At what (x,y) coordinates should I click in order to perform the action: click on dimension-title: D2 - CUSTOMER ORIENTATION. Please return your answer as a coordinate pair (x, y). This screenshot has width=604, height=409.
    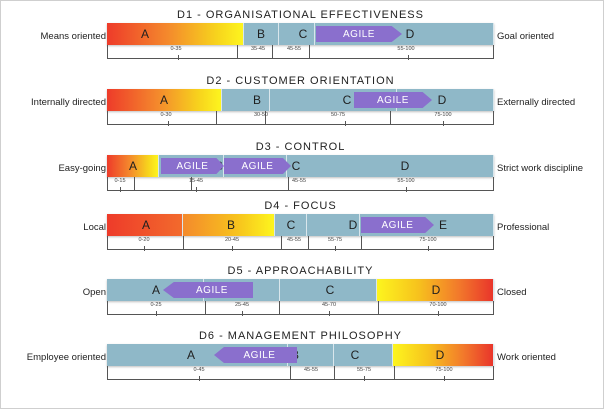
    Looking at the image, I should click on (300, 81).